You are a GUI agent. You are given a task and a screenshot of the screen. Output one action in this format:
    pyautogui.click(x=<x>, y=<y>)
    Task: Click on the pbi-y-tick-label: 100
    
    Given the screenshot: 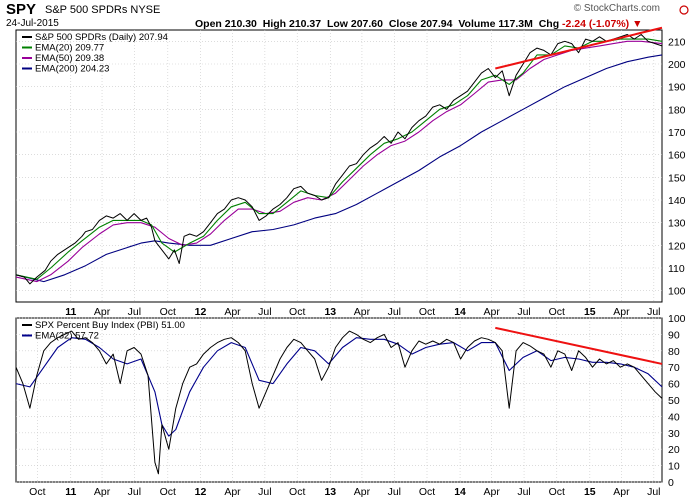 What is the action you would take?
    pyautogui.click(x=677, y=319)
    